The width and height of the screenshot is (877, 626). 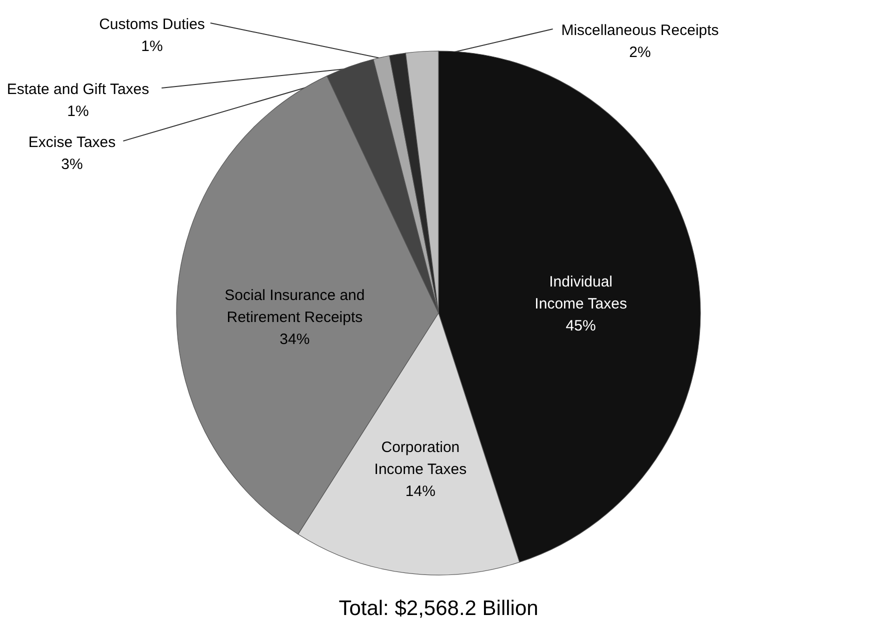 What do you see at coordinates (72, 164) in the screenshot?
I see `data-label: 3%` at bounding box center [72, 164].